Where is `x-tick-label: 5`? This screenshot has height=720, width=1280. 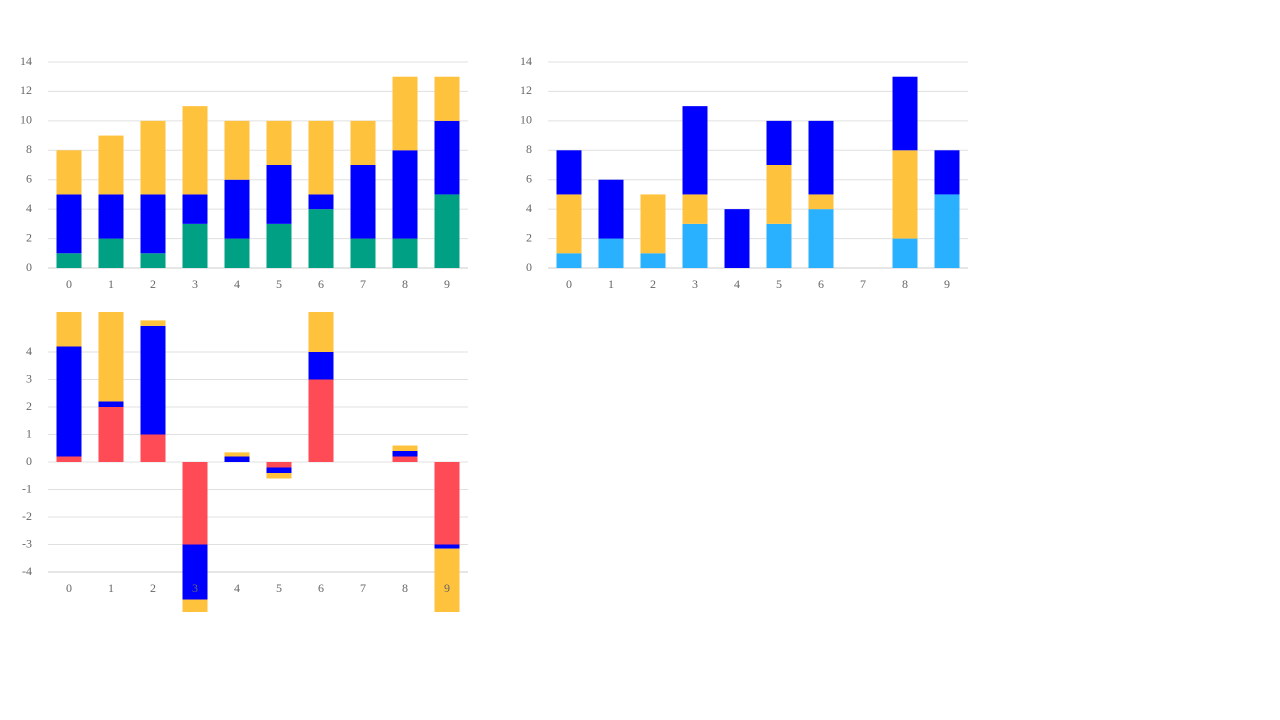 x-tick-label: 5 is located at coordinates (279, 588).